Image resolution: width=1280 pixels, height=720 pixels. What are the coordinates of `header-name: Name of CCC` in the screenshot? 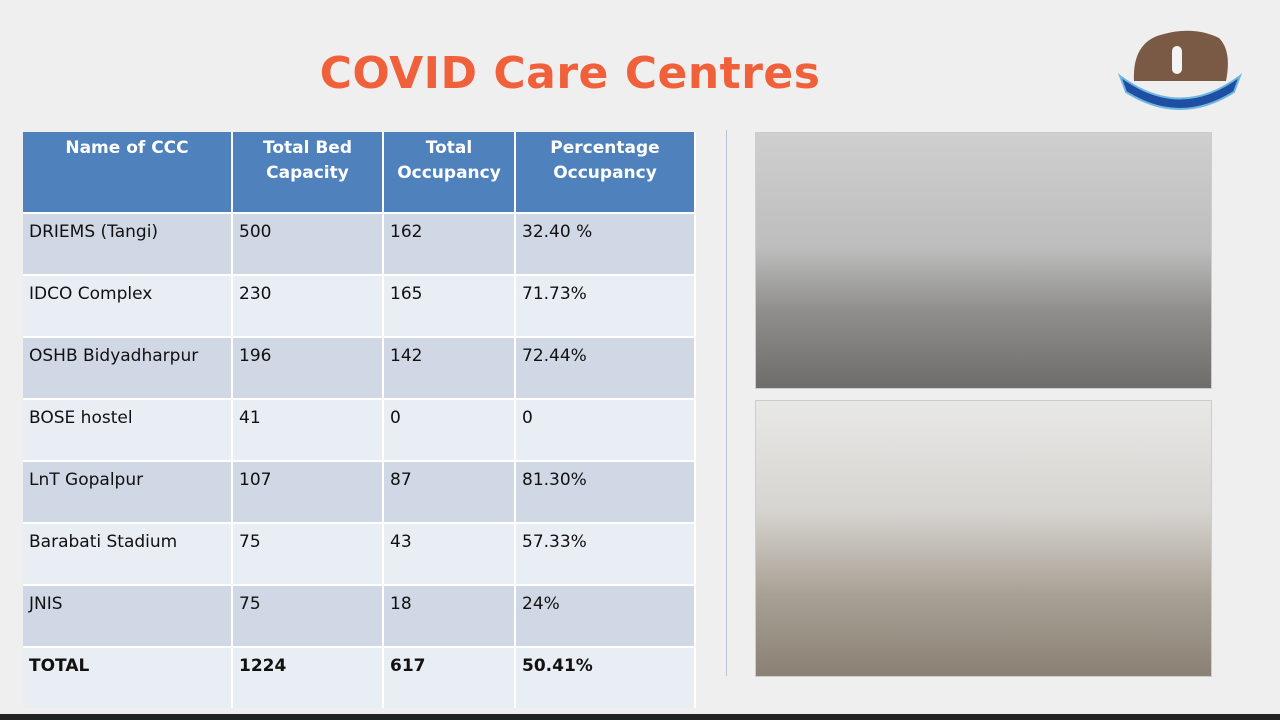 It's located at (128, 172).